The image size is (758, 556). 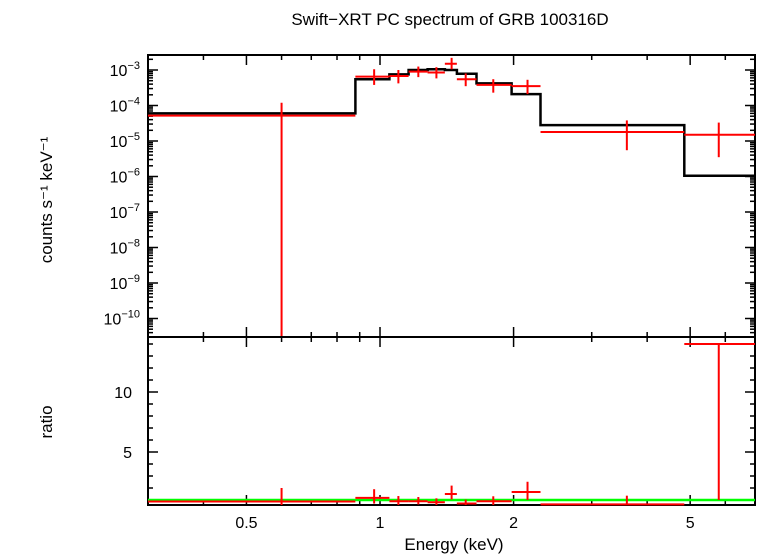 I want to click on y-tick-label: 5, so click(x=127, y=453).